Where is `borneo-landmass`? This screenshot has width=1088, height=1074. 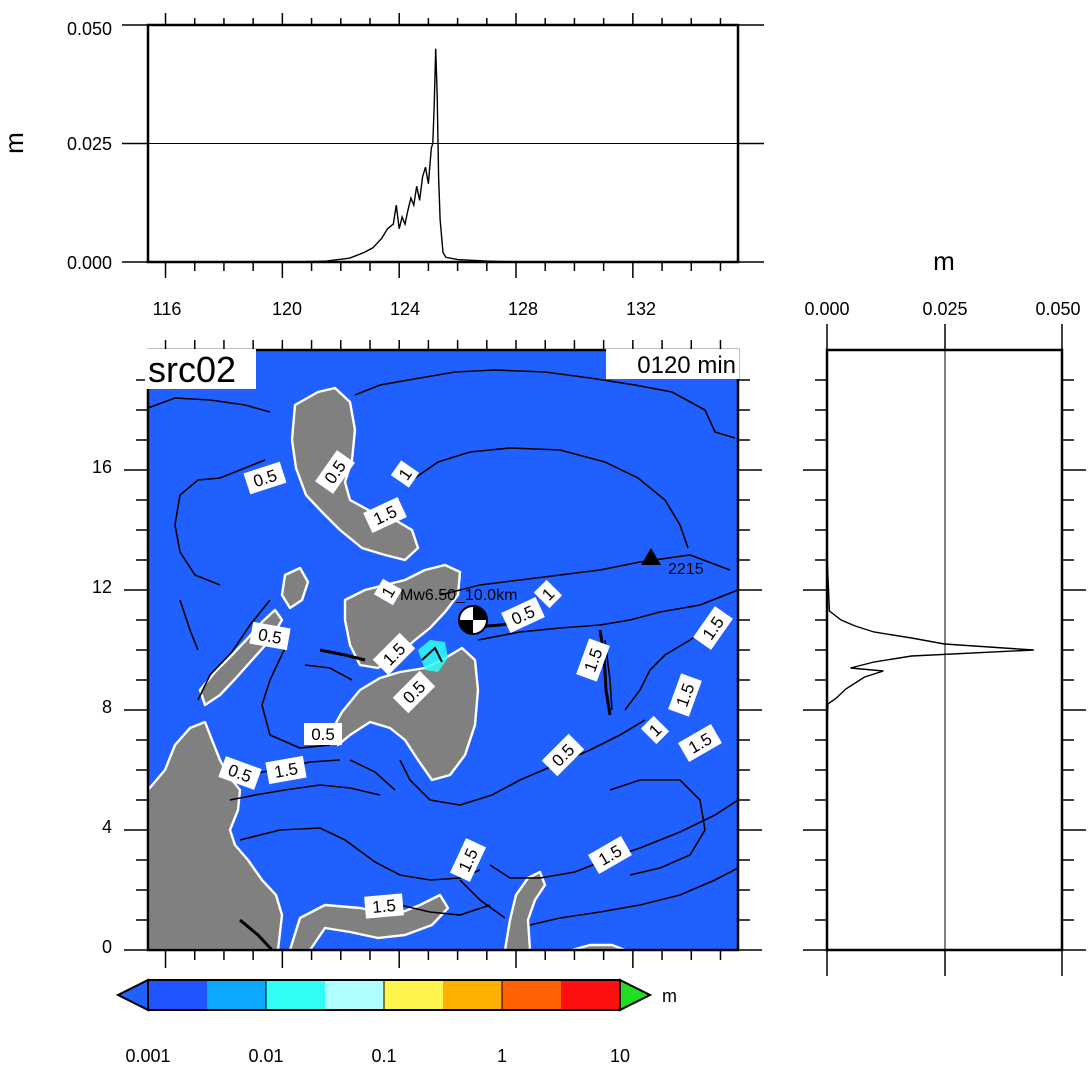 borneo-landmass is located at coordinates (216, 835).